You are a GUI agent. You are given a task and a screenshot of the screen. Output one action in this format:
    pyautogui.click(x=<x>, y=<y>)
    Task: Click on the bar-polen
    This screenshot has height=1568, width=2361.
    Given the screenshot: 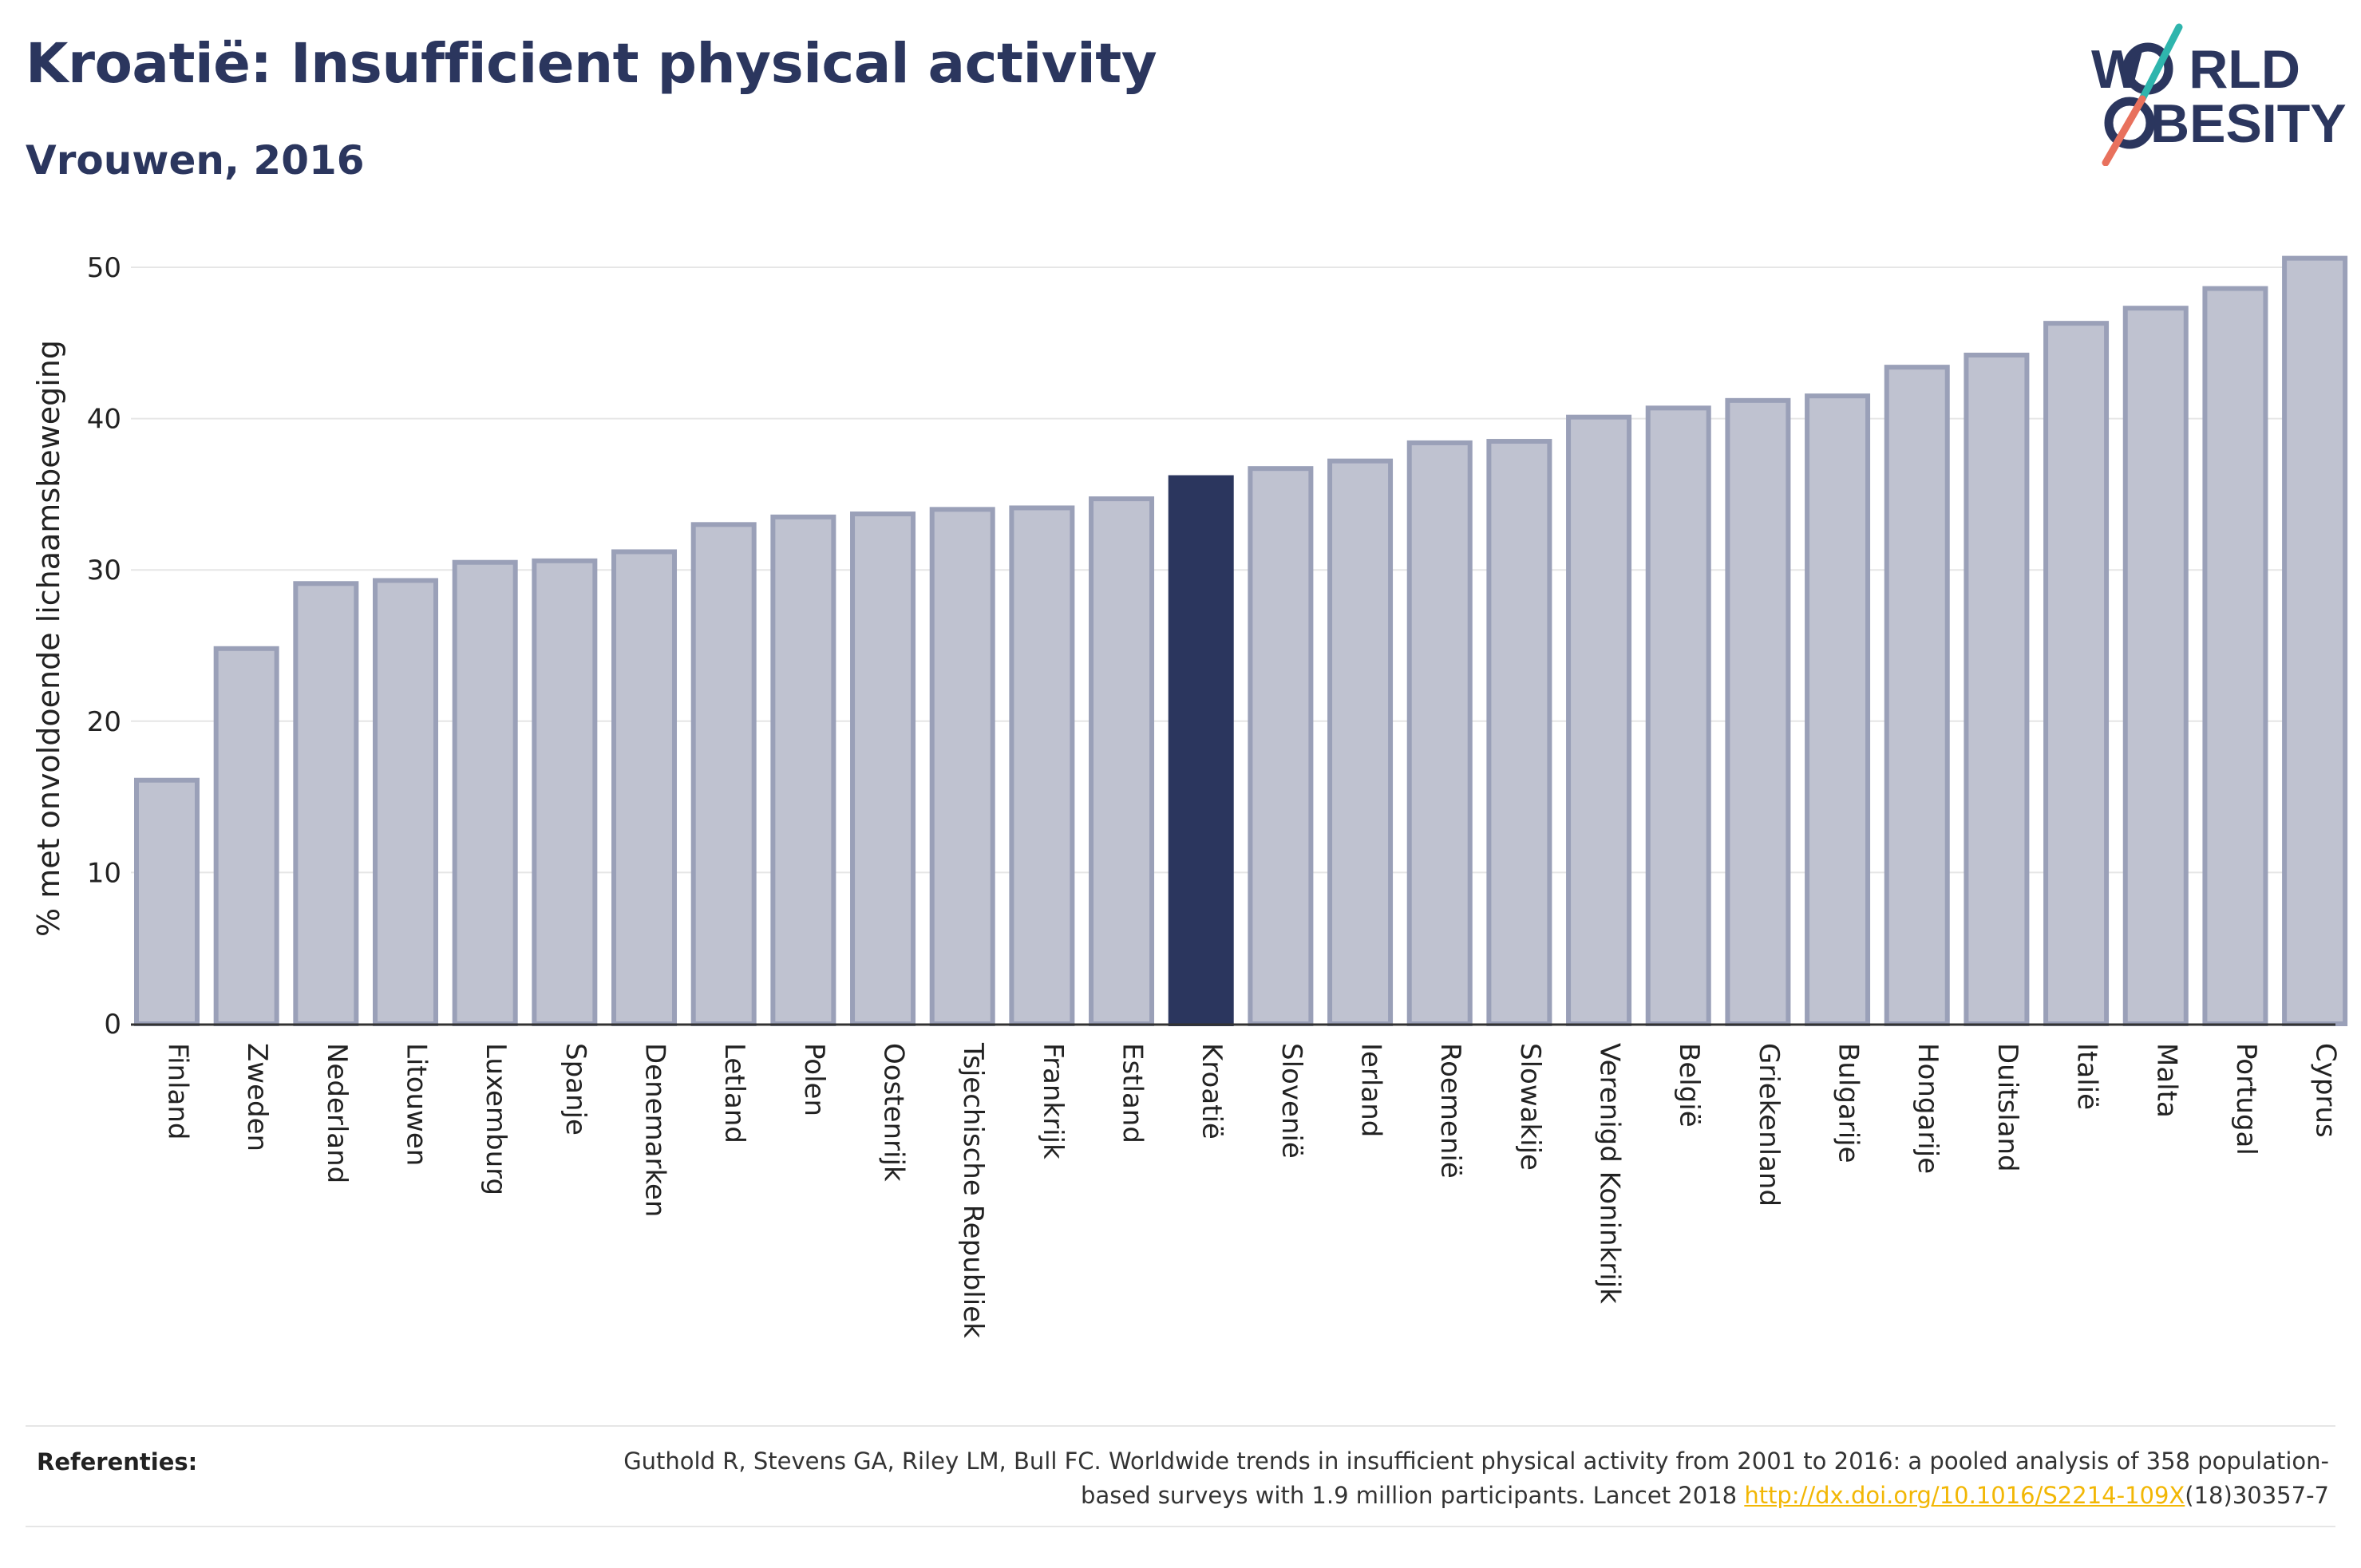 What is the action you would take?
    pyautogui.click(x=803, y=770)
    